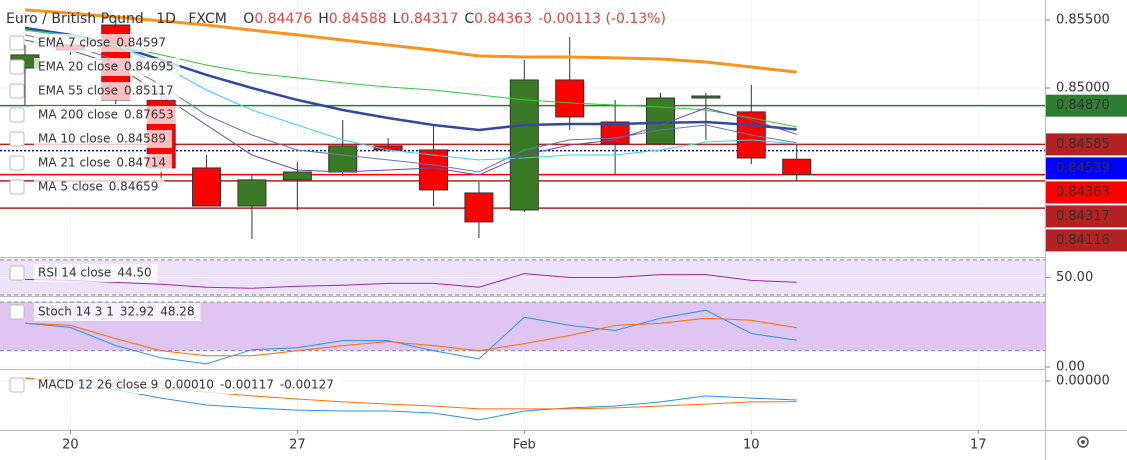 This screenshot has height=460, width=1127. I want to click on legend-value: 0.84714, so click(141, 163).